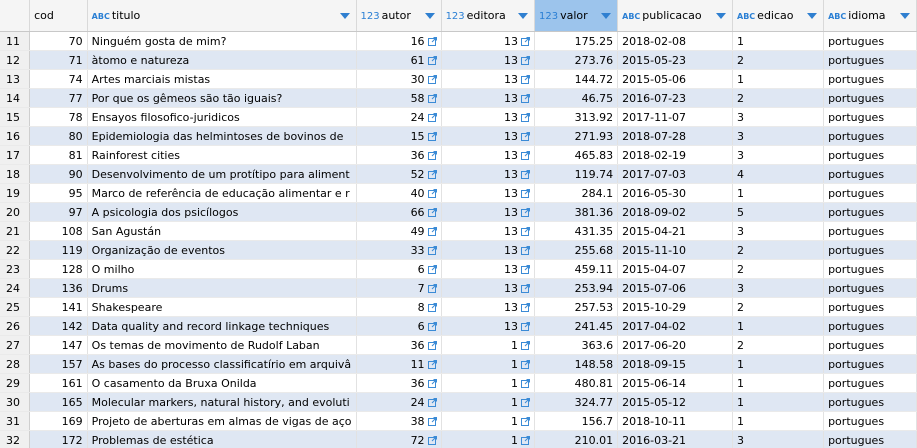  I want to click on cell: 80, so click(58, 136).